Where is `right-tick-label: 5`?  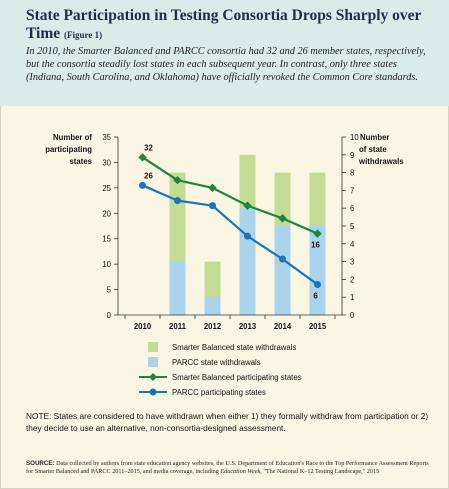 right-tick-label: 5 is located at coordinates (352, 226).